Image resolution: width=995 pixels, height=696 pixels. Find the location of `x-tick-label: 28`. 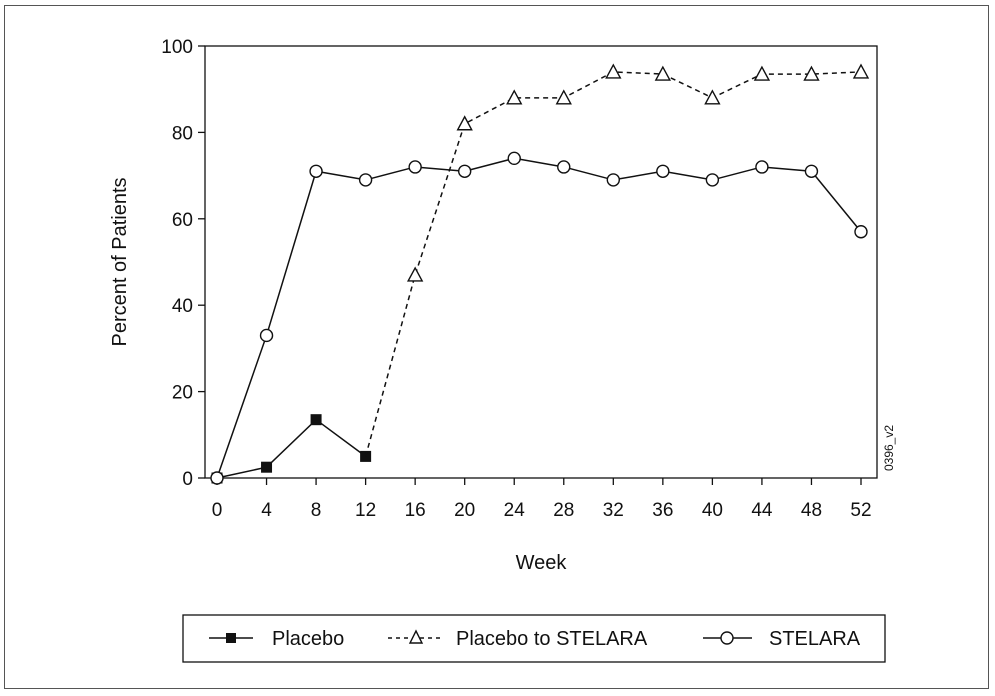

x-tick-label: 28 is located at coordinates (563, 510).